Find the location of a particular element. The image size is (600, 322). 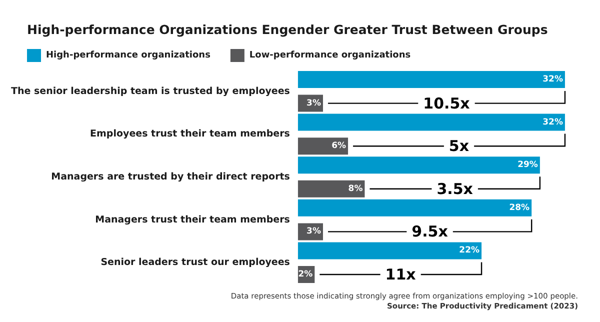

y-tick-label: Managers are trusted by their direct reports is located at coordinates (170, 177).